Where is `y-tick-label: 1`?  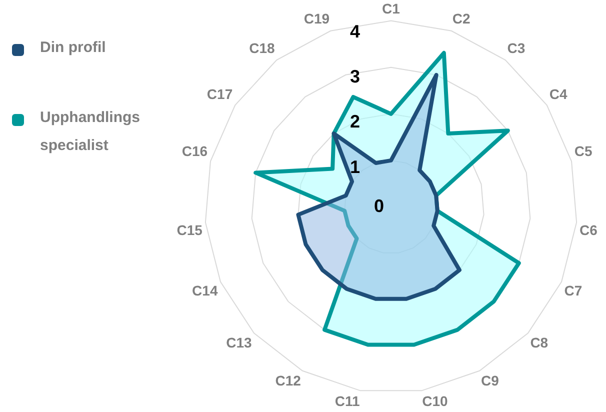
y-tick-label: 1 is located at coordinates (355, 166).